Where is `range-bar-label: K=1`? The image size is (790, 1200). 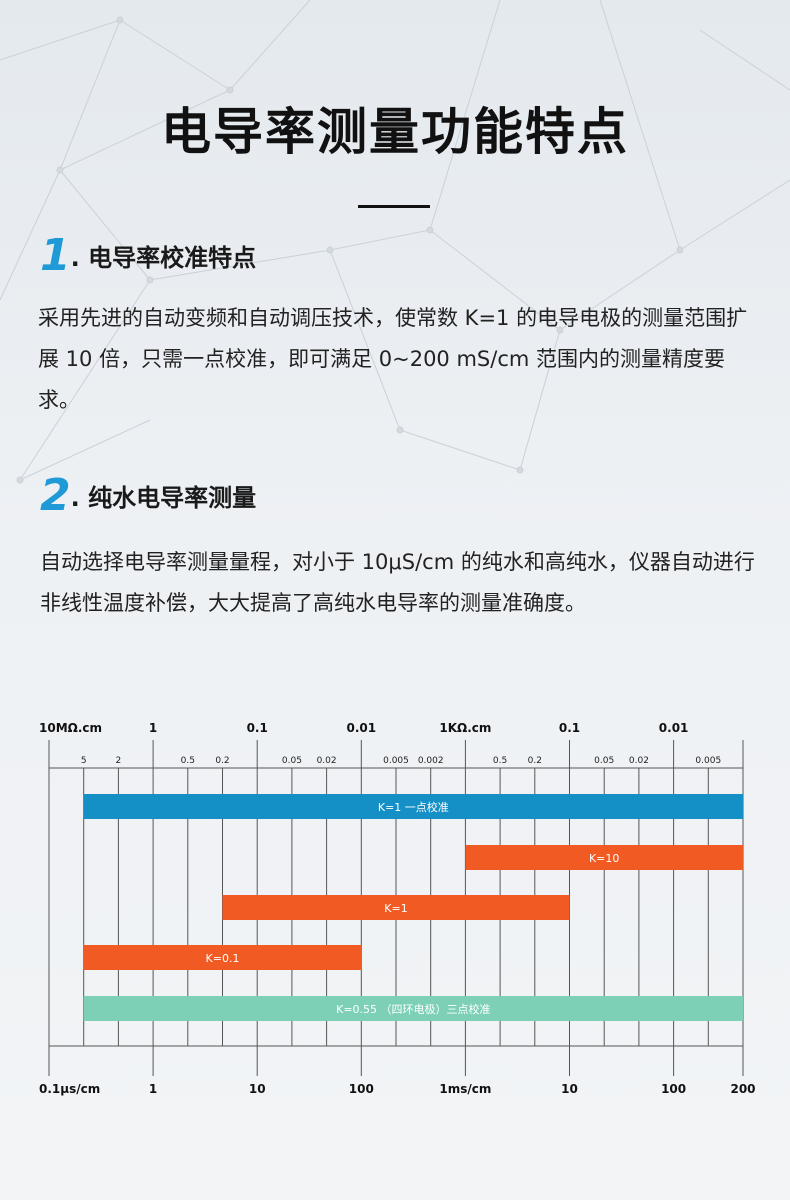
range-bar-label: K=1 is located at coordinates (395, 908).